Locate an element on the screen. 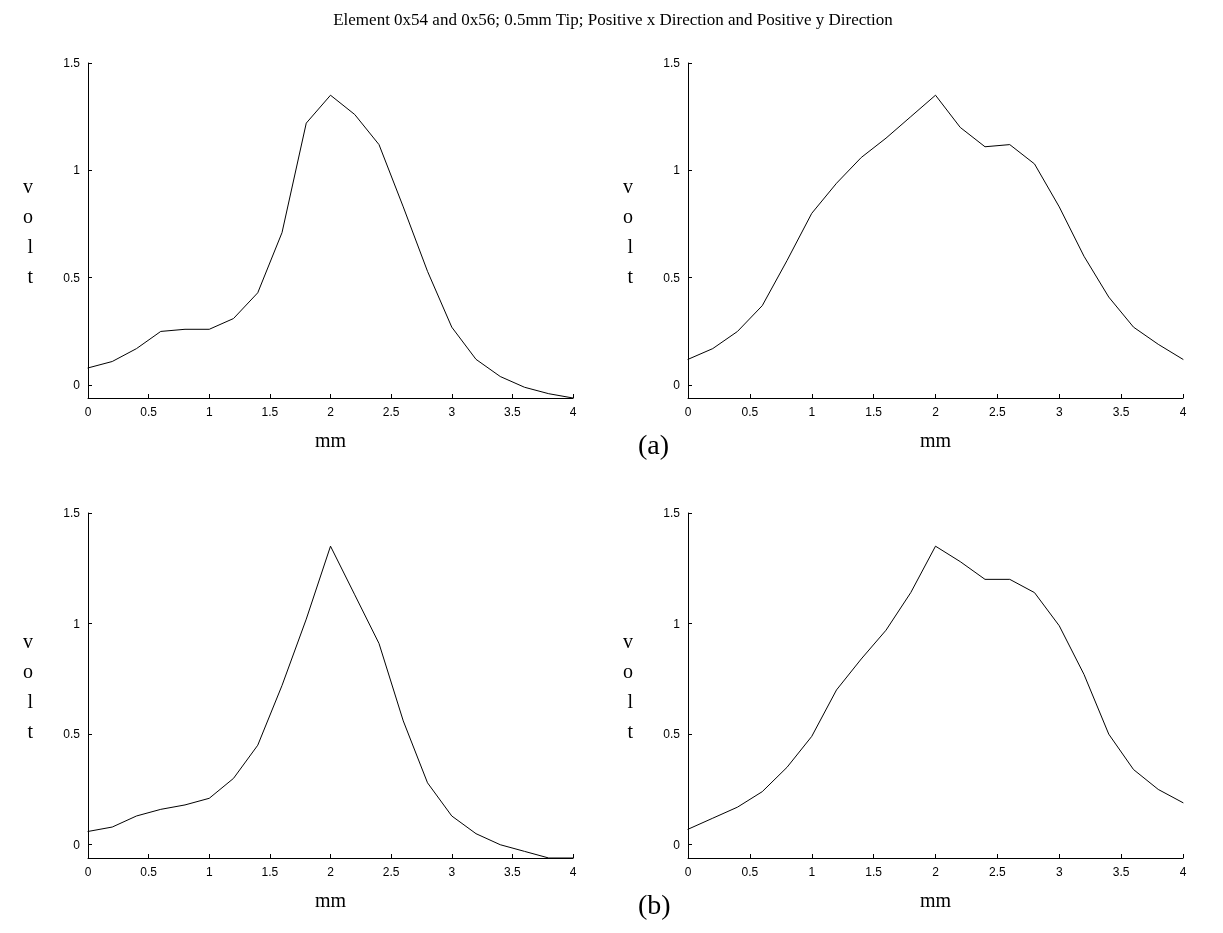  text: Element 0x54 and 0x56; 0.5mm Tip; Positive x Direction and Positive y Direction is located at coordinates (613, 20).